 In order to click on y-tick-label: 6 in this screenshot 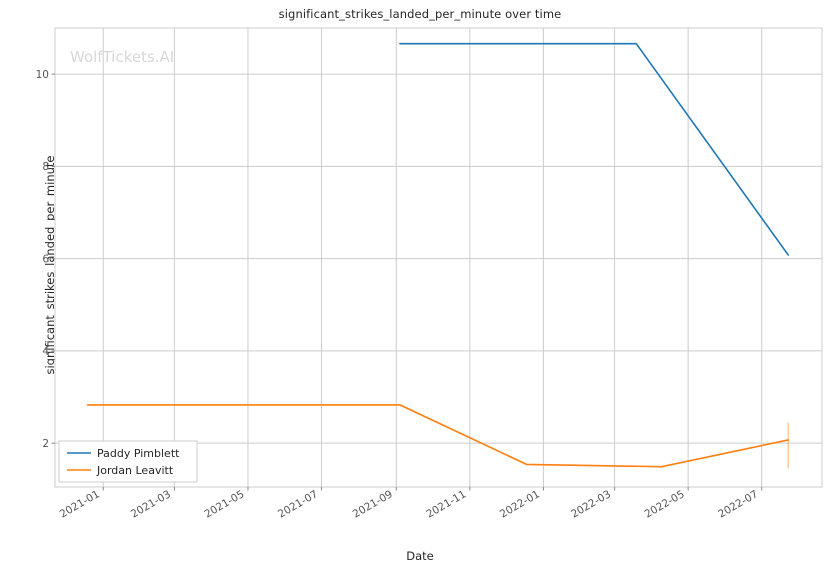, I will do `click(45, 259)`.